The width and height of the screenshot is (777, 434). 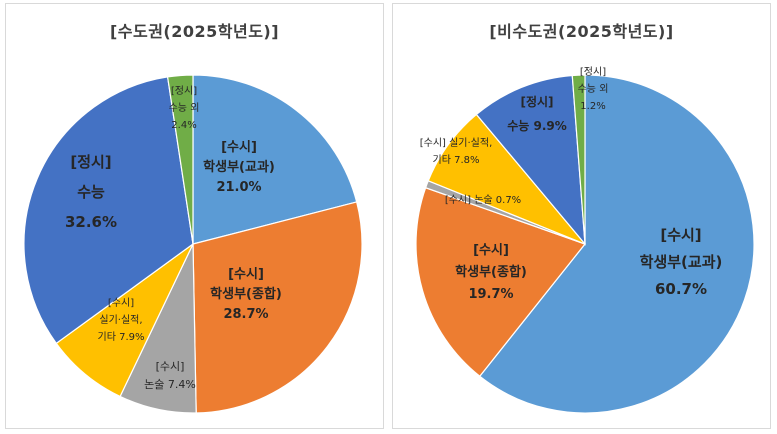 I want to click on slice-data-label: [수시] 논술 7.4%, so click(x=170, y=375).